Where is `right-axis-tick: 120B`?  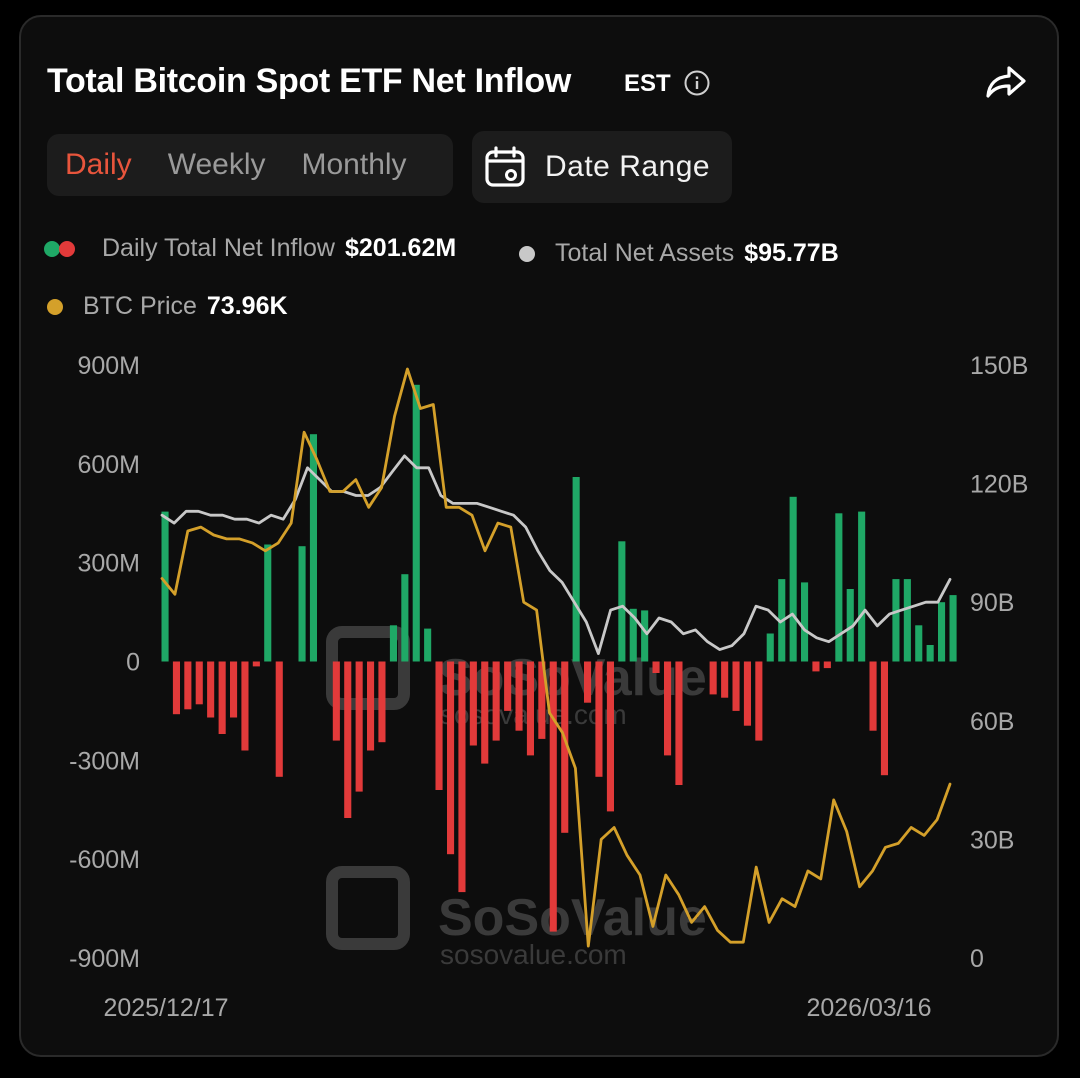 right-axis-tick: 120B is located at coordinates (999, 485).